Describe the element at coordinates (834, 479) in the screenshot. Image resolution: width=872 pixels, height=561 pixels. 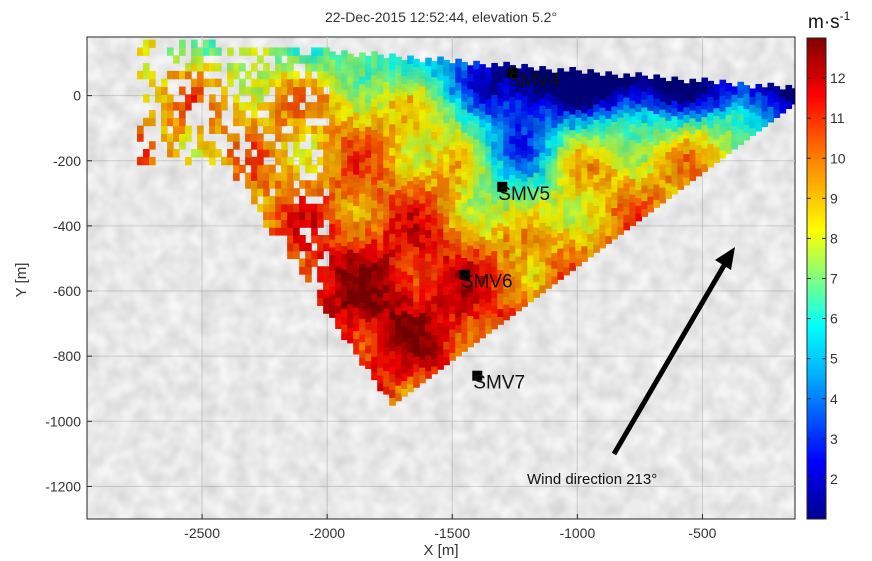
I see `colorbar-tick-label: 2` at that location.